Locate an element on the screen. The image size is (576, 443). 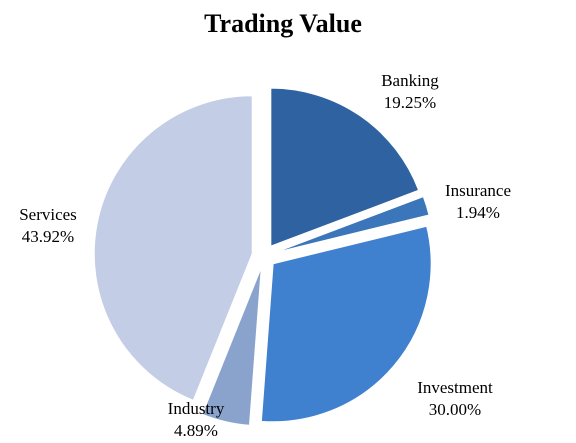
slice-value-label: 1.94% is located at coordinates (478, 212).